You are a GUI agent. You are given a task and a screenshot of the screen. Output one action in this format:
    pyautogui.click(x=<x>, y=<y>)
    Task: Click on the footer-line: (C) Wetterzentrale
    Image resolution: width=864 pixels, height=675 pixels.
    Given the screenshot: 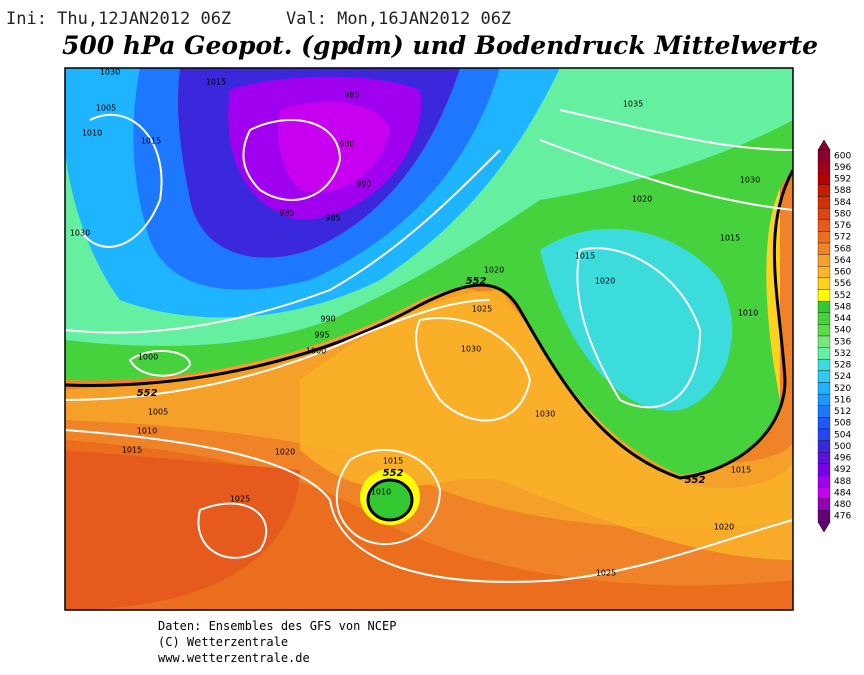 What is the action you would take?
    pyautogui.click(x=223, y=642)
    